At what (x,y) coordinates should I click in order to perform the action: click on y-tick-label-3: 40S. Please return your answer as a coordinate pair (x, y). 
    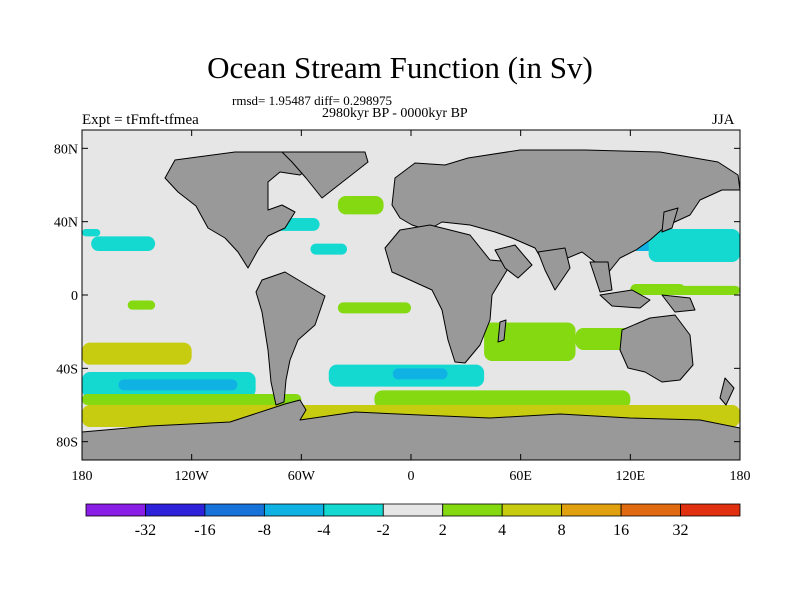
    Looking at the image, I should click on (67, 369).